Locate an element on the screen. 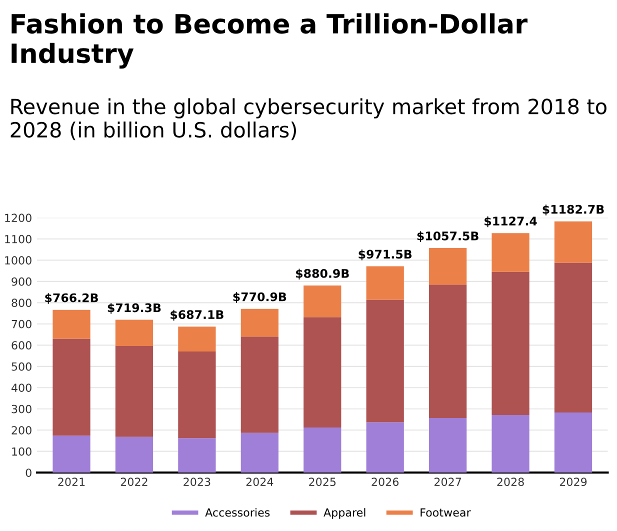 Image resolution: width=617 pixels, height=531 pixels. y-tick-label: 400 is located at coordinates (21, 388).